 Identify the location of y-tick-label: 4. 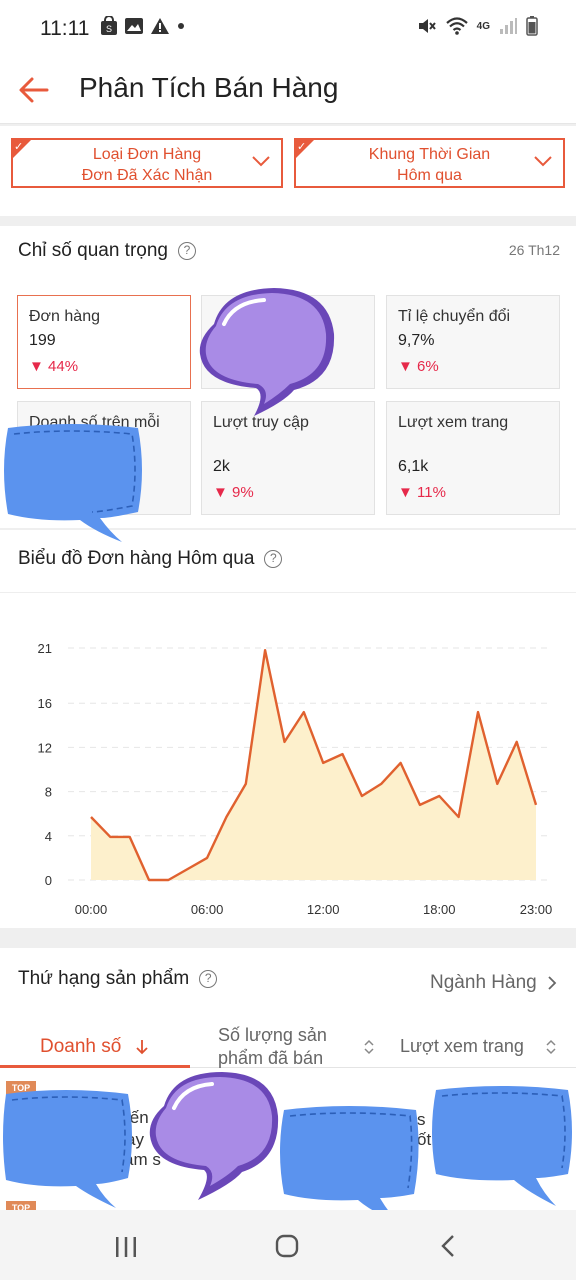
(48, 836).